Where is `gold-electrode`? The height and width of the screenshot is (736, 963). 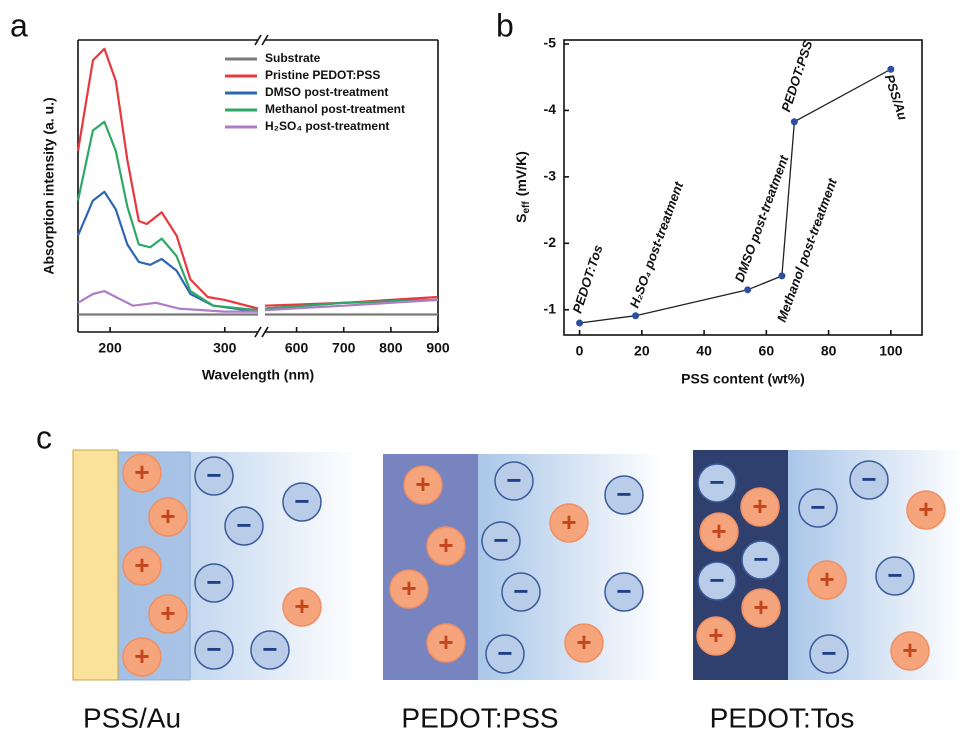
gold-electrode is located at coordinates (95, 565).